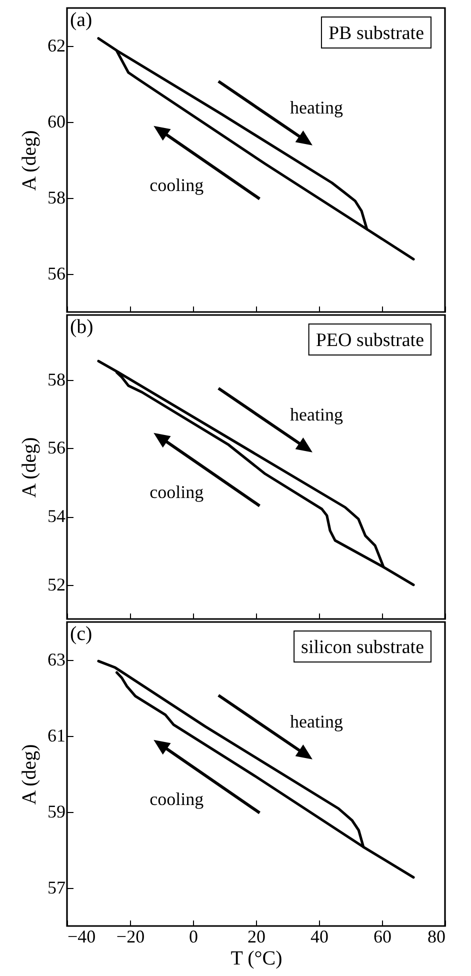 This screenshot has height=976, width=471. What do you see at coordinates (81, 20) in the screenshot?
I see `chart-title: (a)` at bounding box center [81, 20].